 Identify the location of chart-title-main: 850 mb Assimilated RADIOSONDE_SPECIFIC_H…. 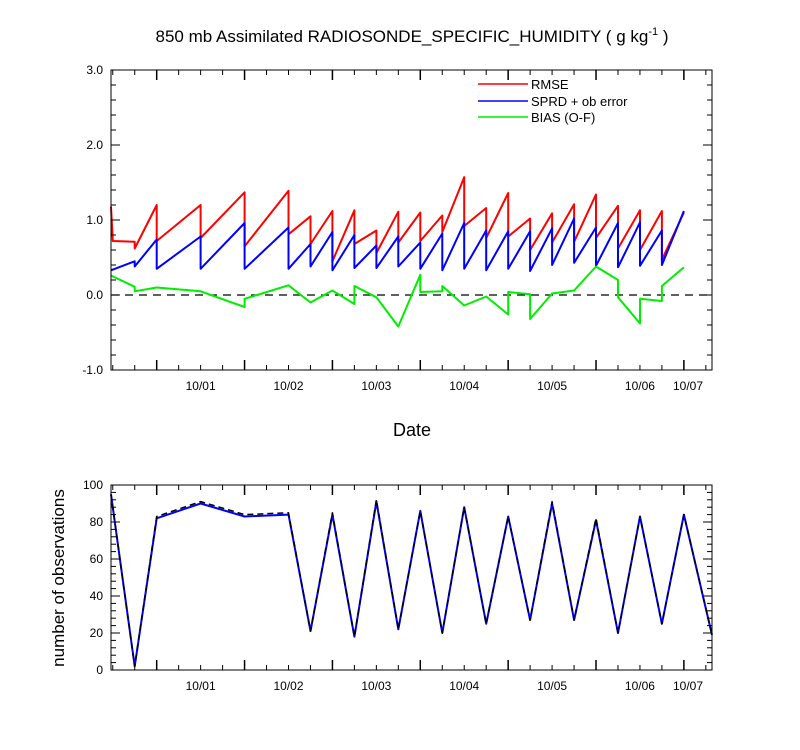
(402, 36).